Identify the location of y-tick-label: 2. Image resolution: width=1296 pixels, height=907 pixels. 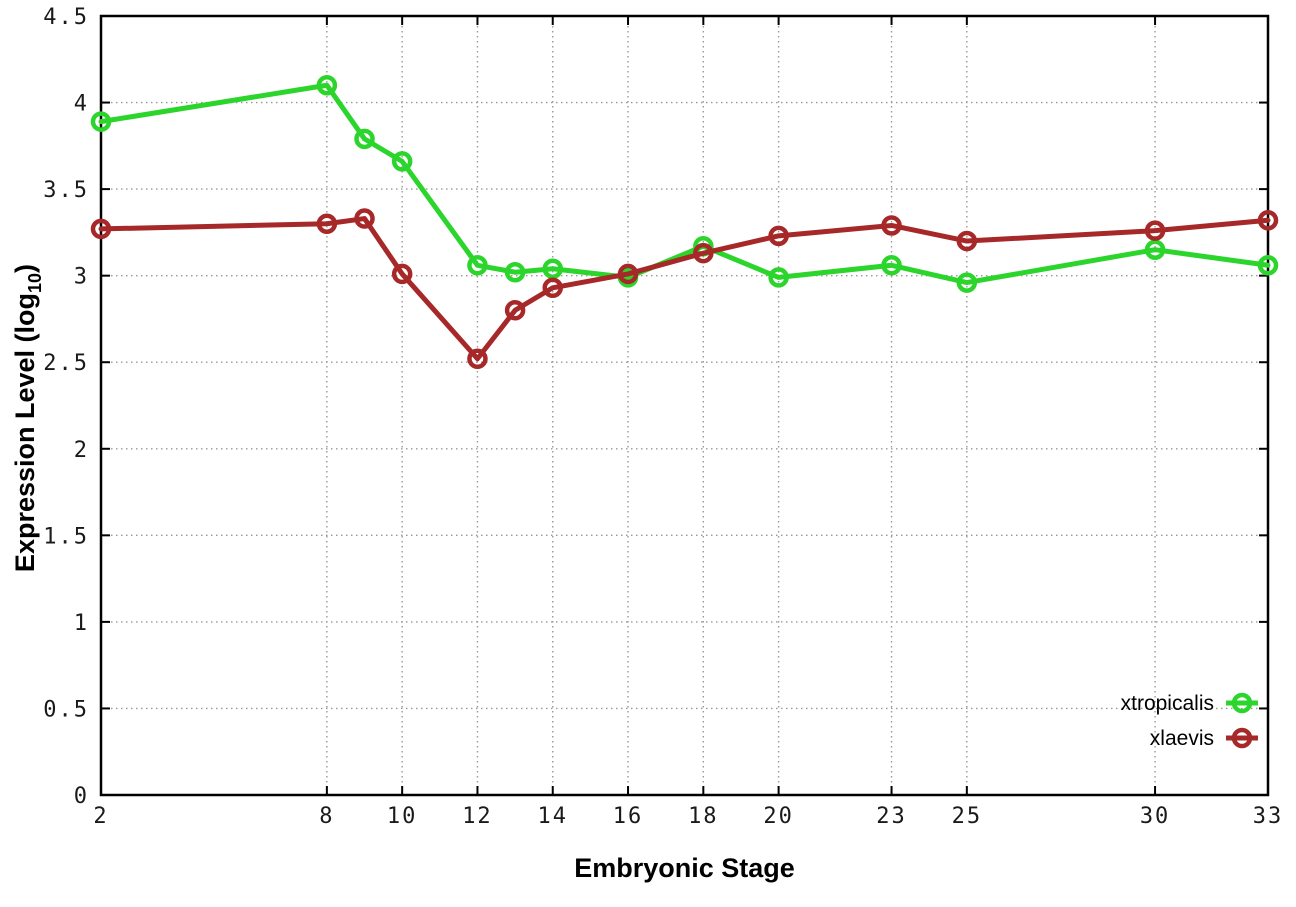
(81, 450).